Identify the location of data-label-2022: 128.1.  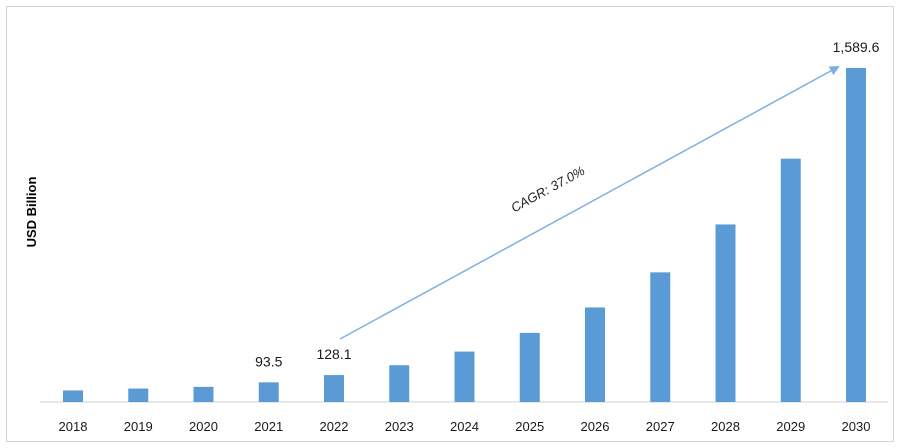
(333, 354).